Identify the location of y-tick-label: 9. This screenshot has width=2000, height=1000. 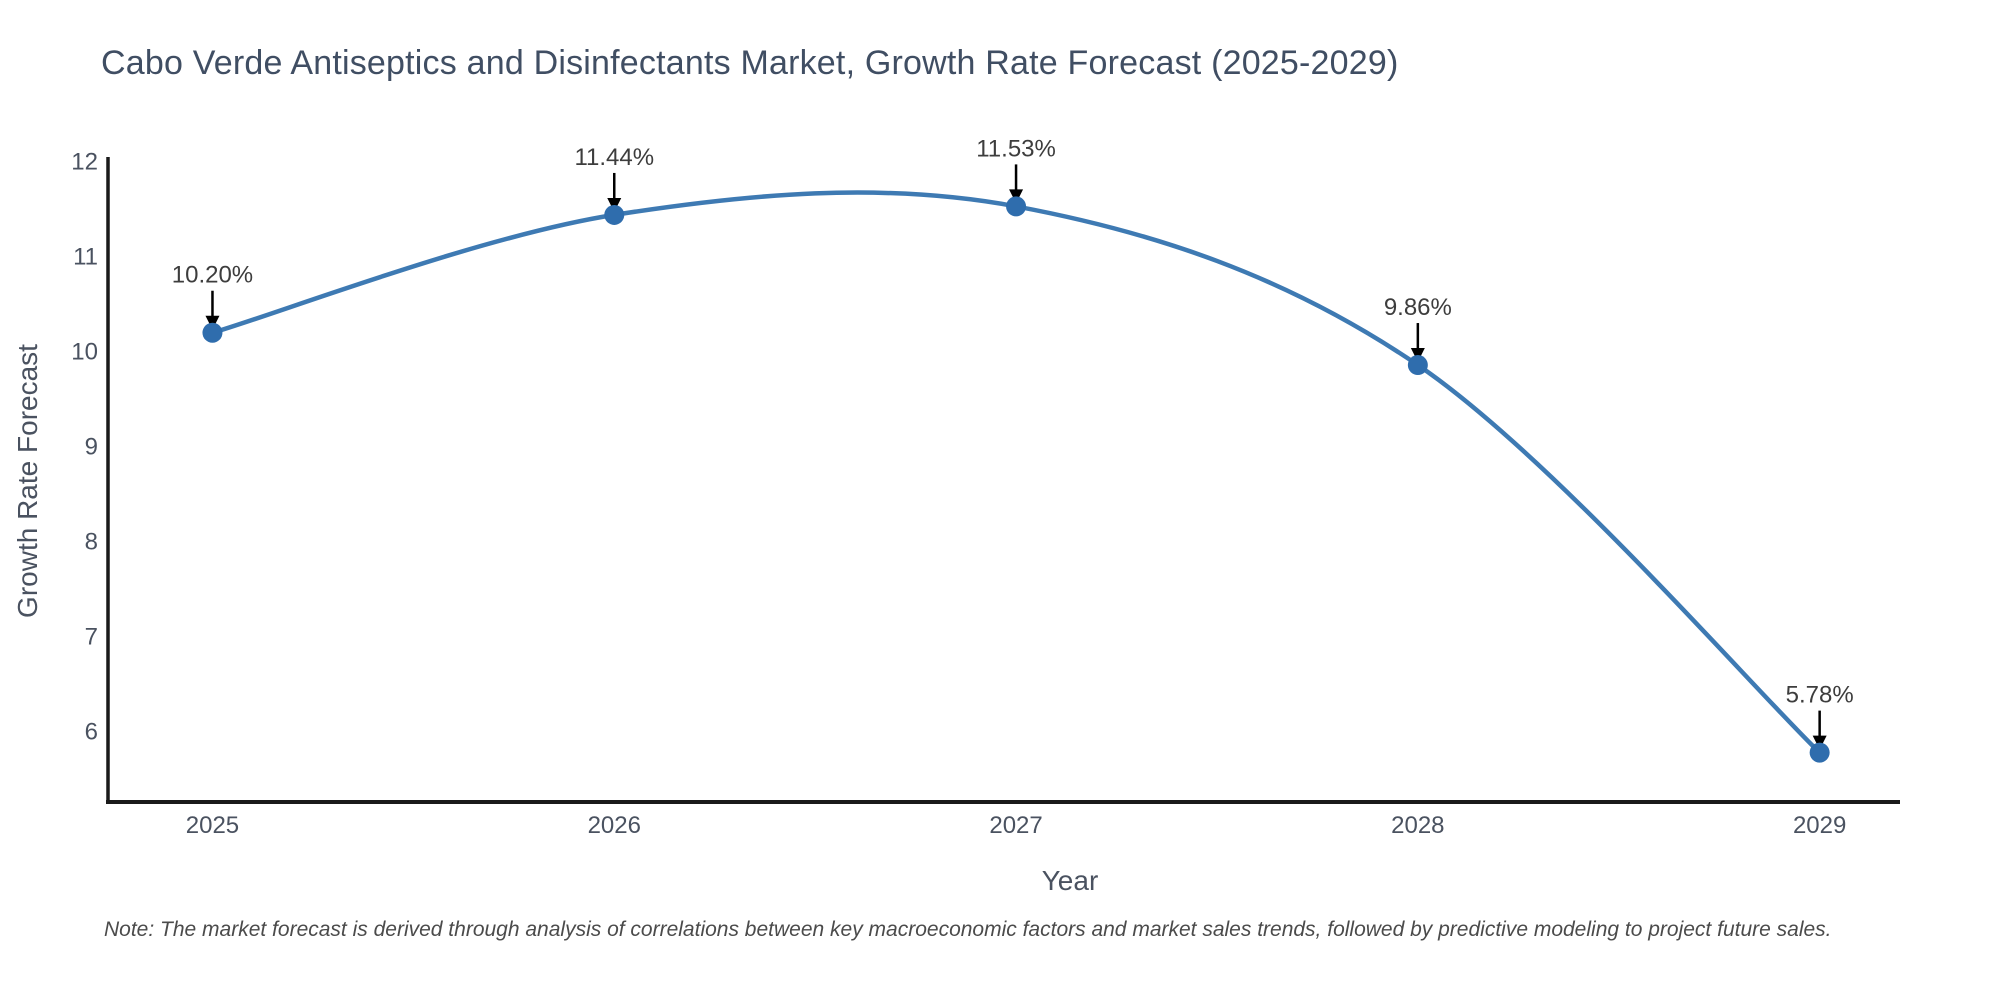
(91, 447).